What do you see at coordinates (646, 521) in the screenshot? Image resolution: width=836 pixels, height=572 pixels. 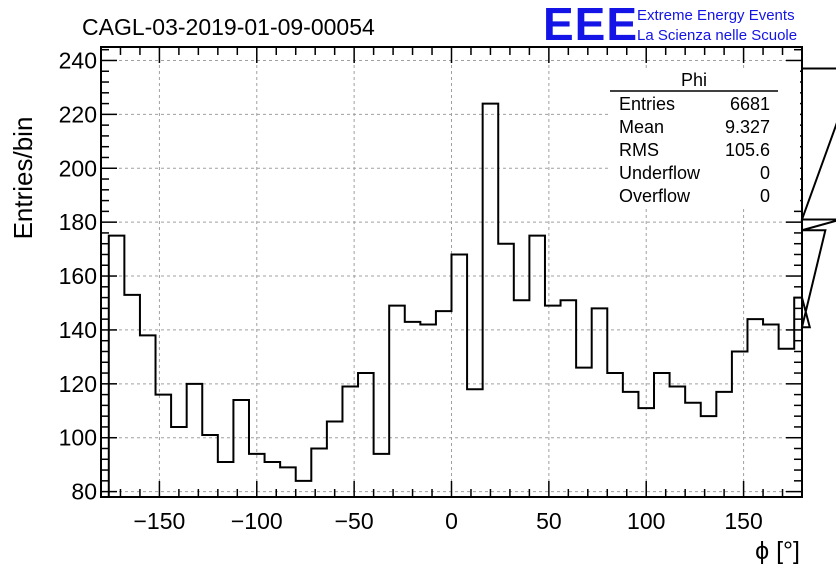 I see `x-tick-label: 100` at bounding box center [646, 521].